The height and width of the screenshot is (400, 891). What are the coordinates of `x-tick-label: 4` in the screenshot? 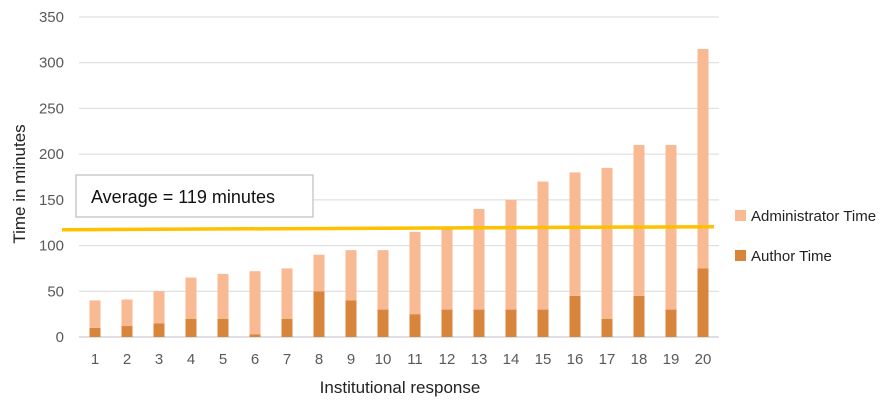 It's located at (191, 359).